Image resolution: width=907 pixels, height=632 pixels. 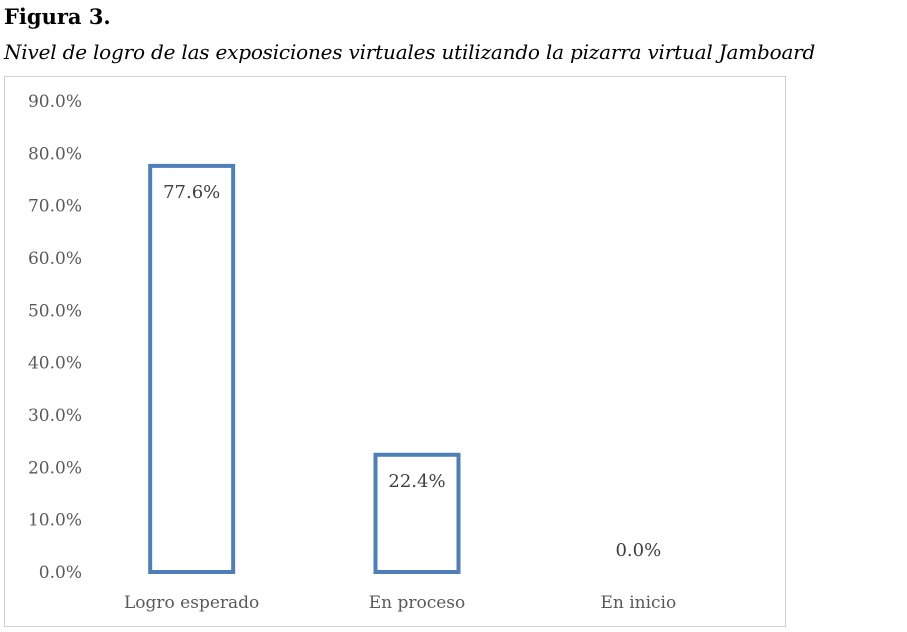 I want to click on y-tick-label: 30.0%, so click(x=55, y=416).